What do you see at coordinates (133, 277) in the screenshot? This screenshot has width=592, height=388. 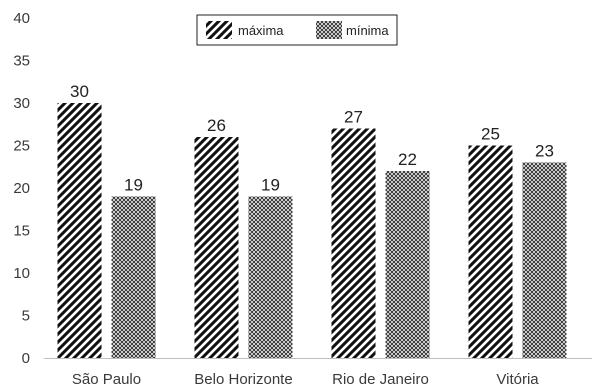 I see `bar-mínima-0` at bounding box center [133, 277].